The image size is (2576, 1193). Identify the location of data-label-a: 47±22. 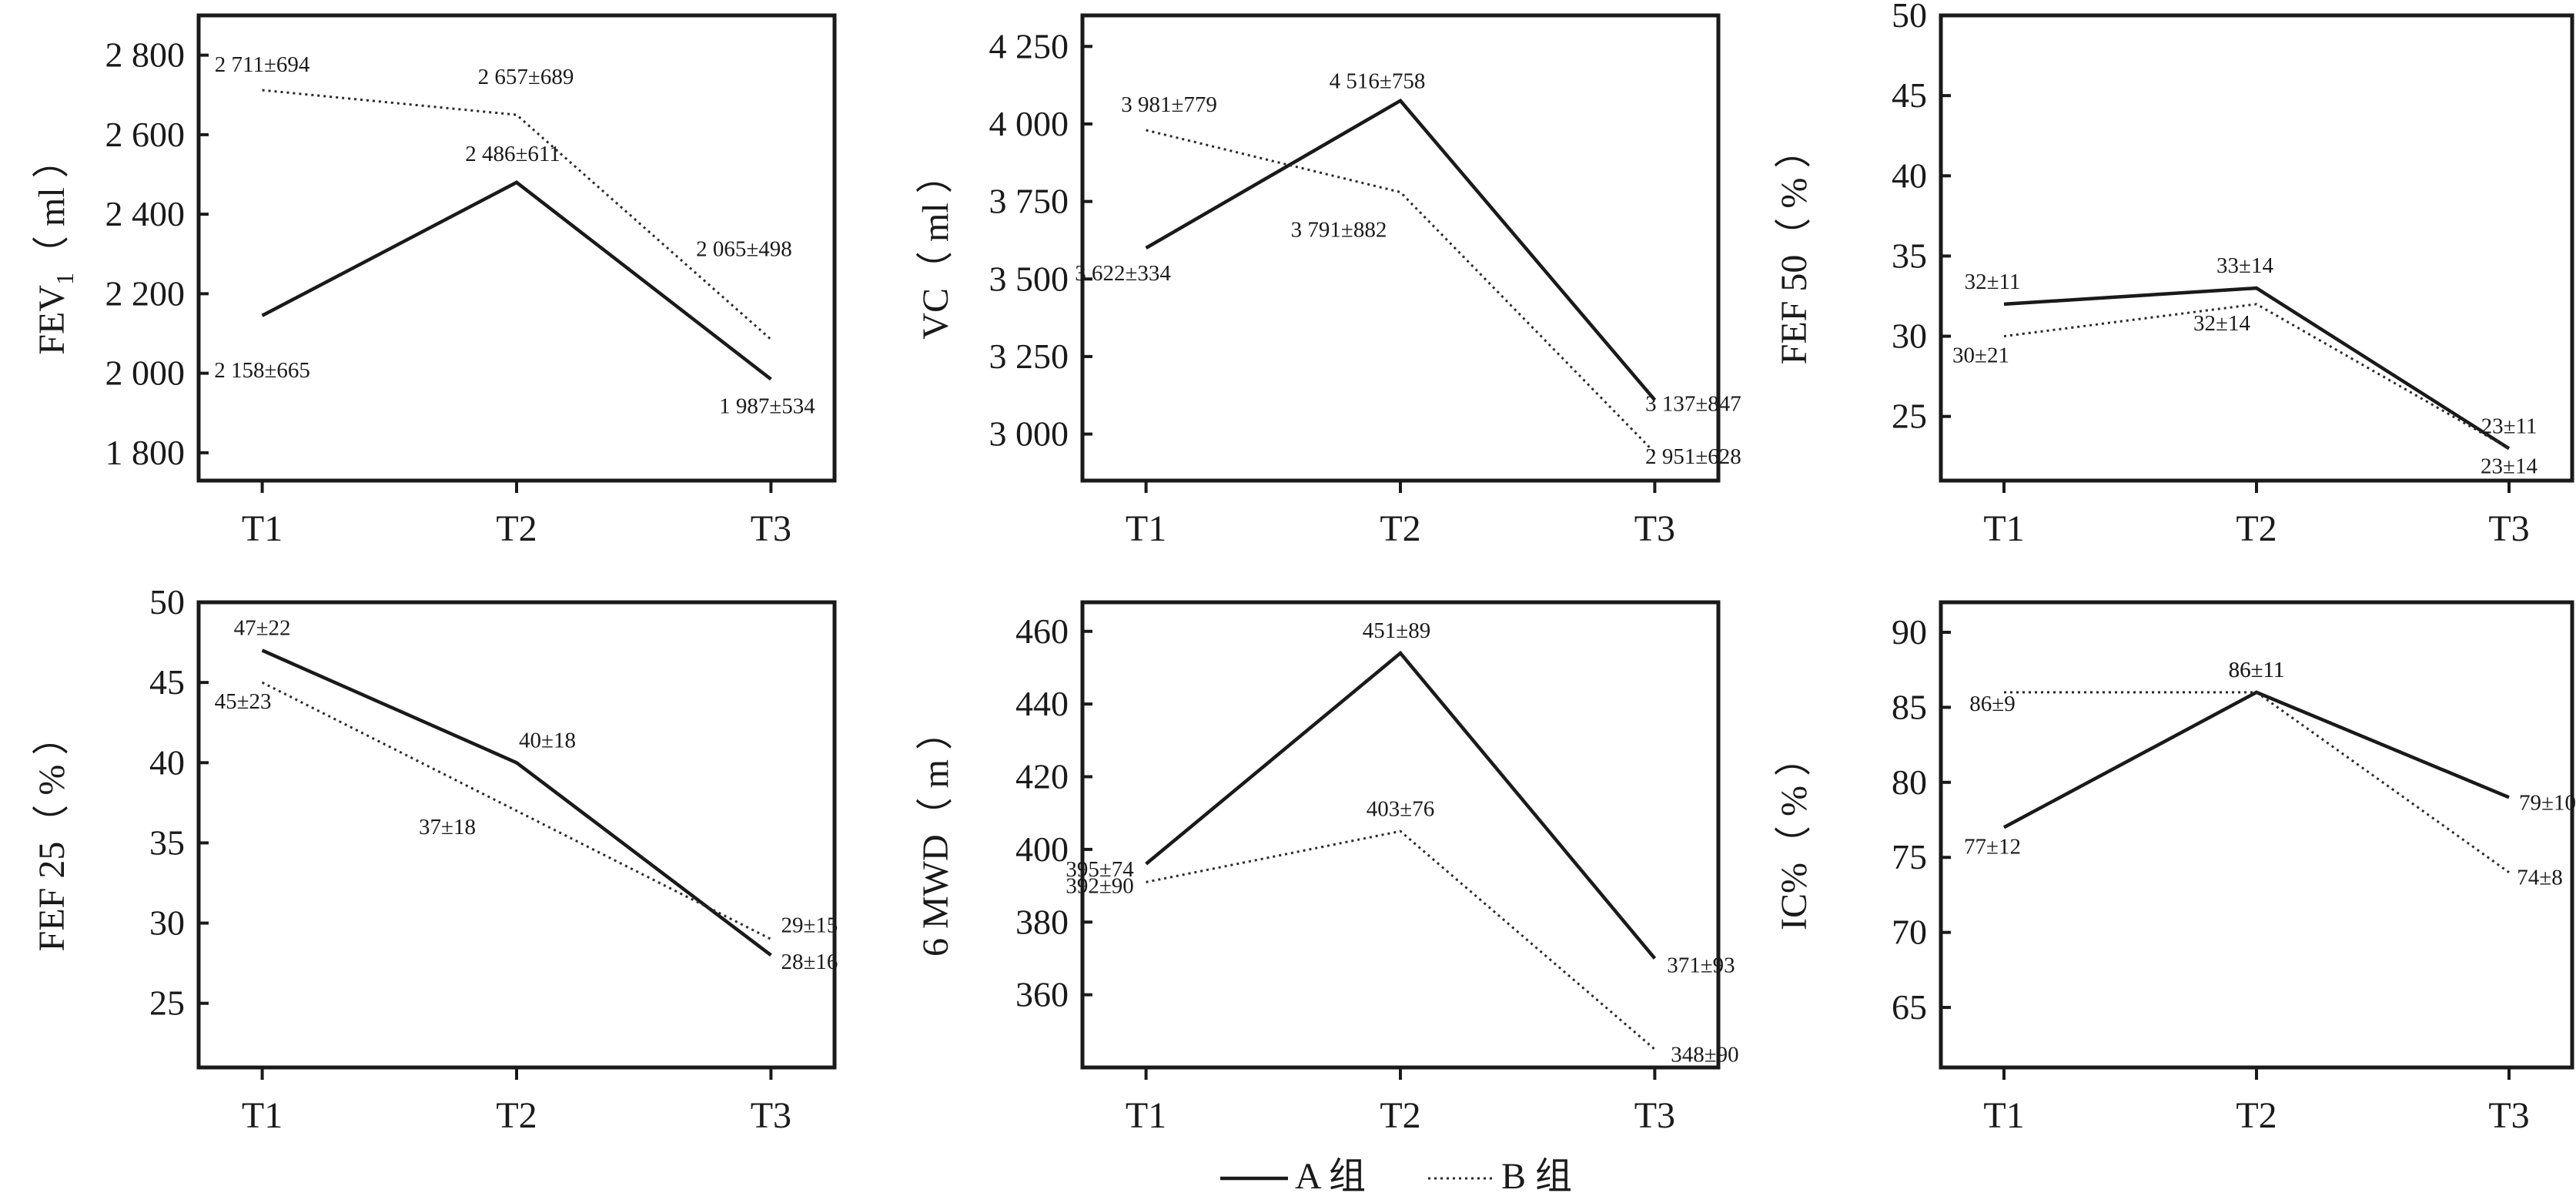
(262, 627).